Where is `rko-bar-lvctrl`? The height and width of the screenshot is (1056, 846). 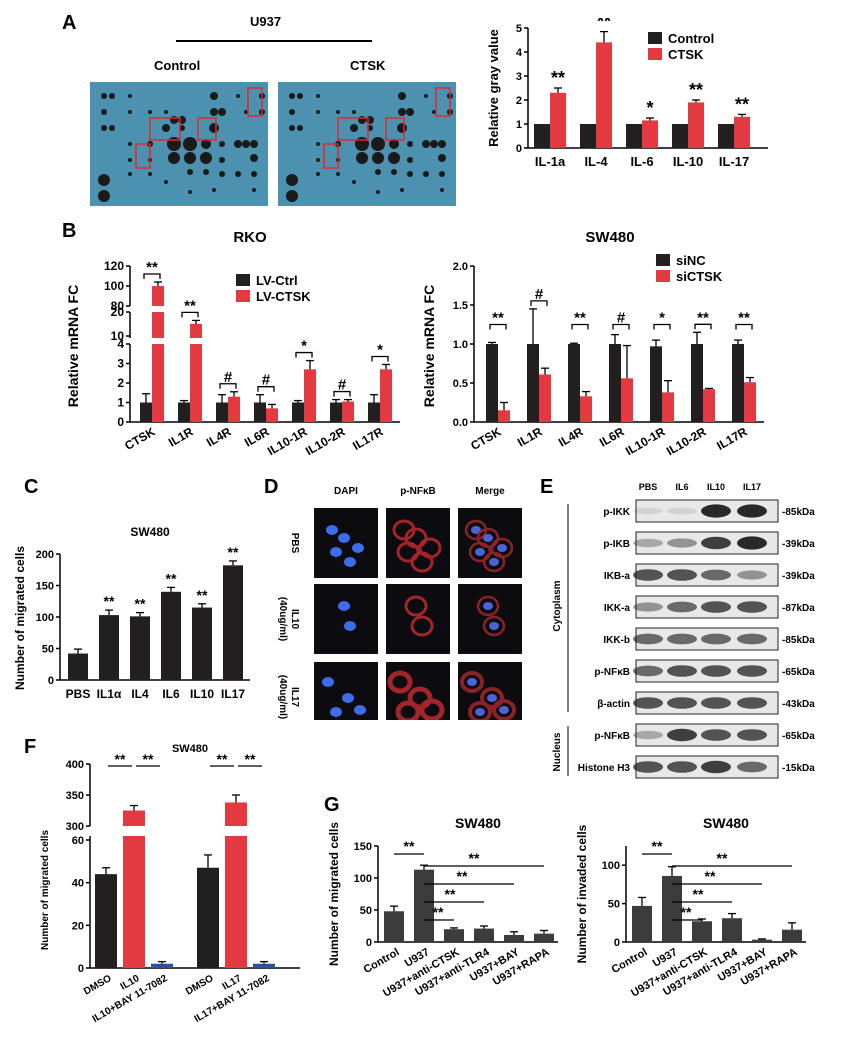 rko-bar-lvctrl is located at coordinates (374, 412).